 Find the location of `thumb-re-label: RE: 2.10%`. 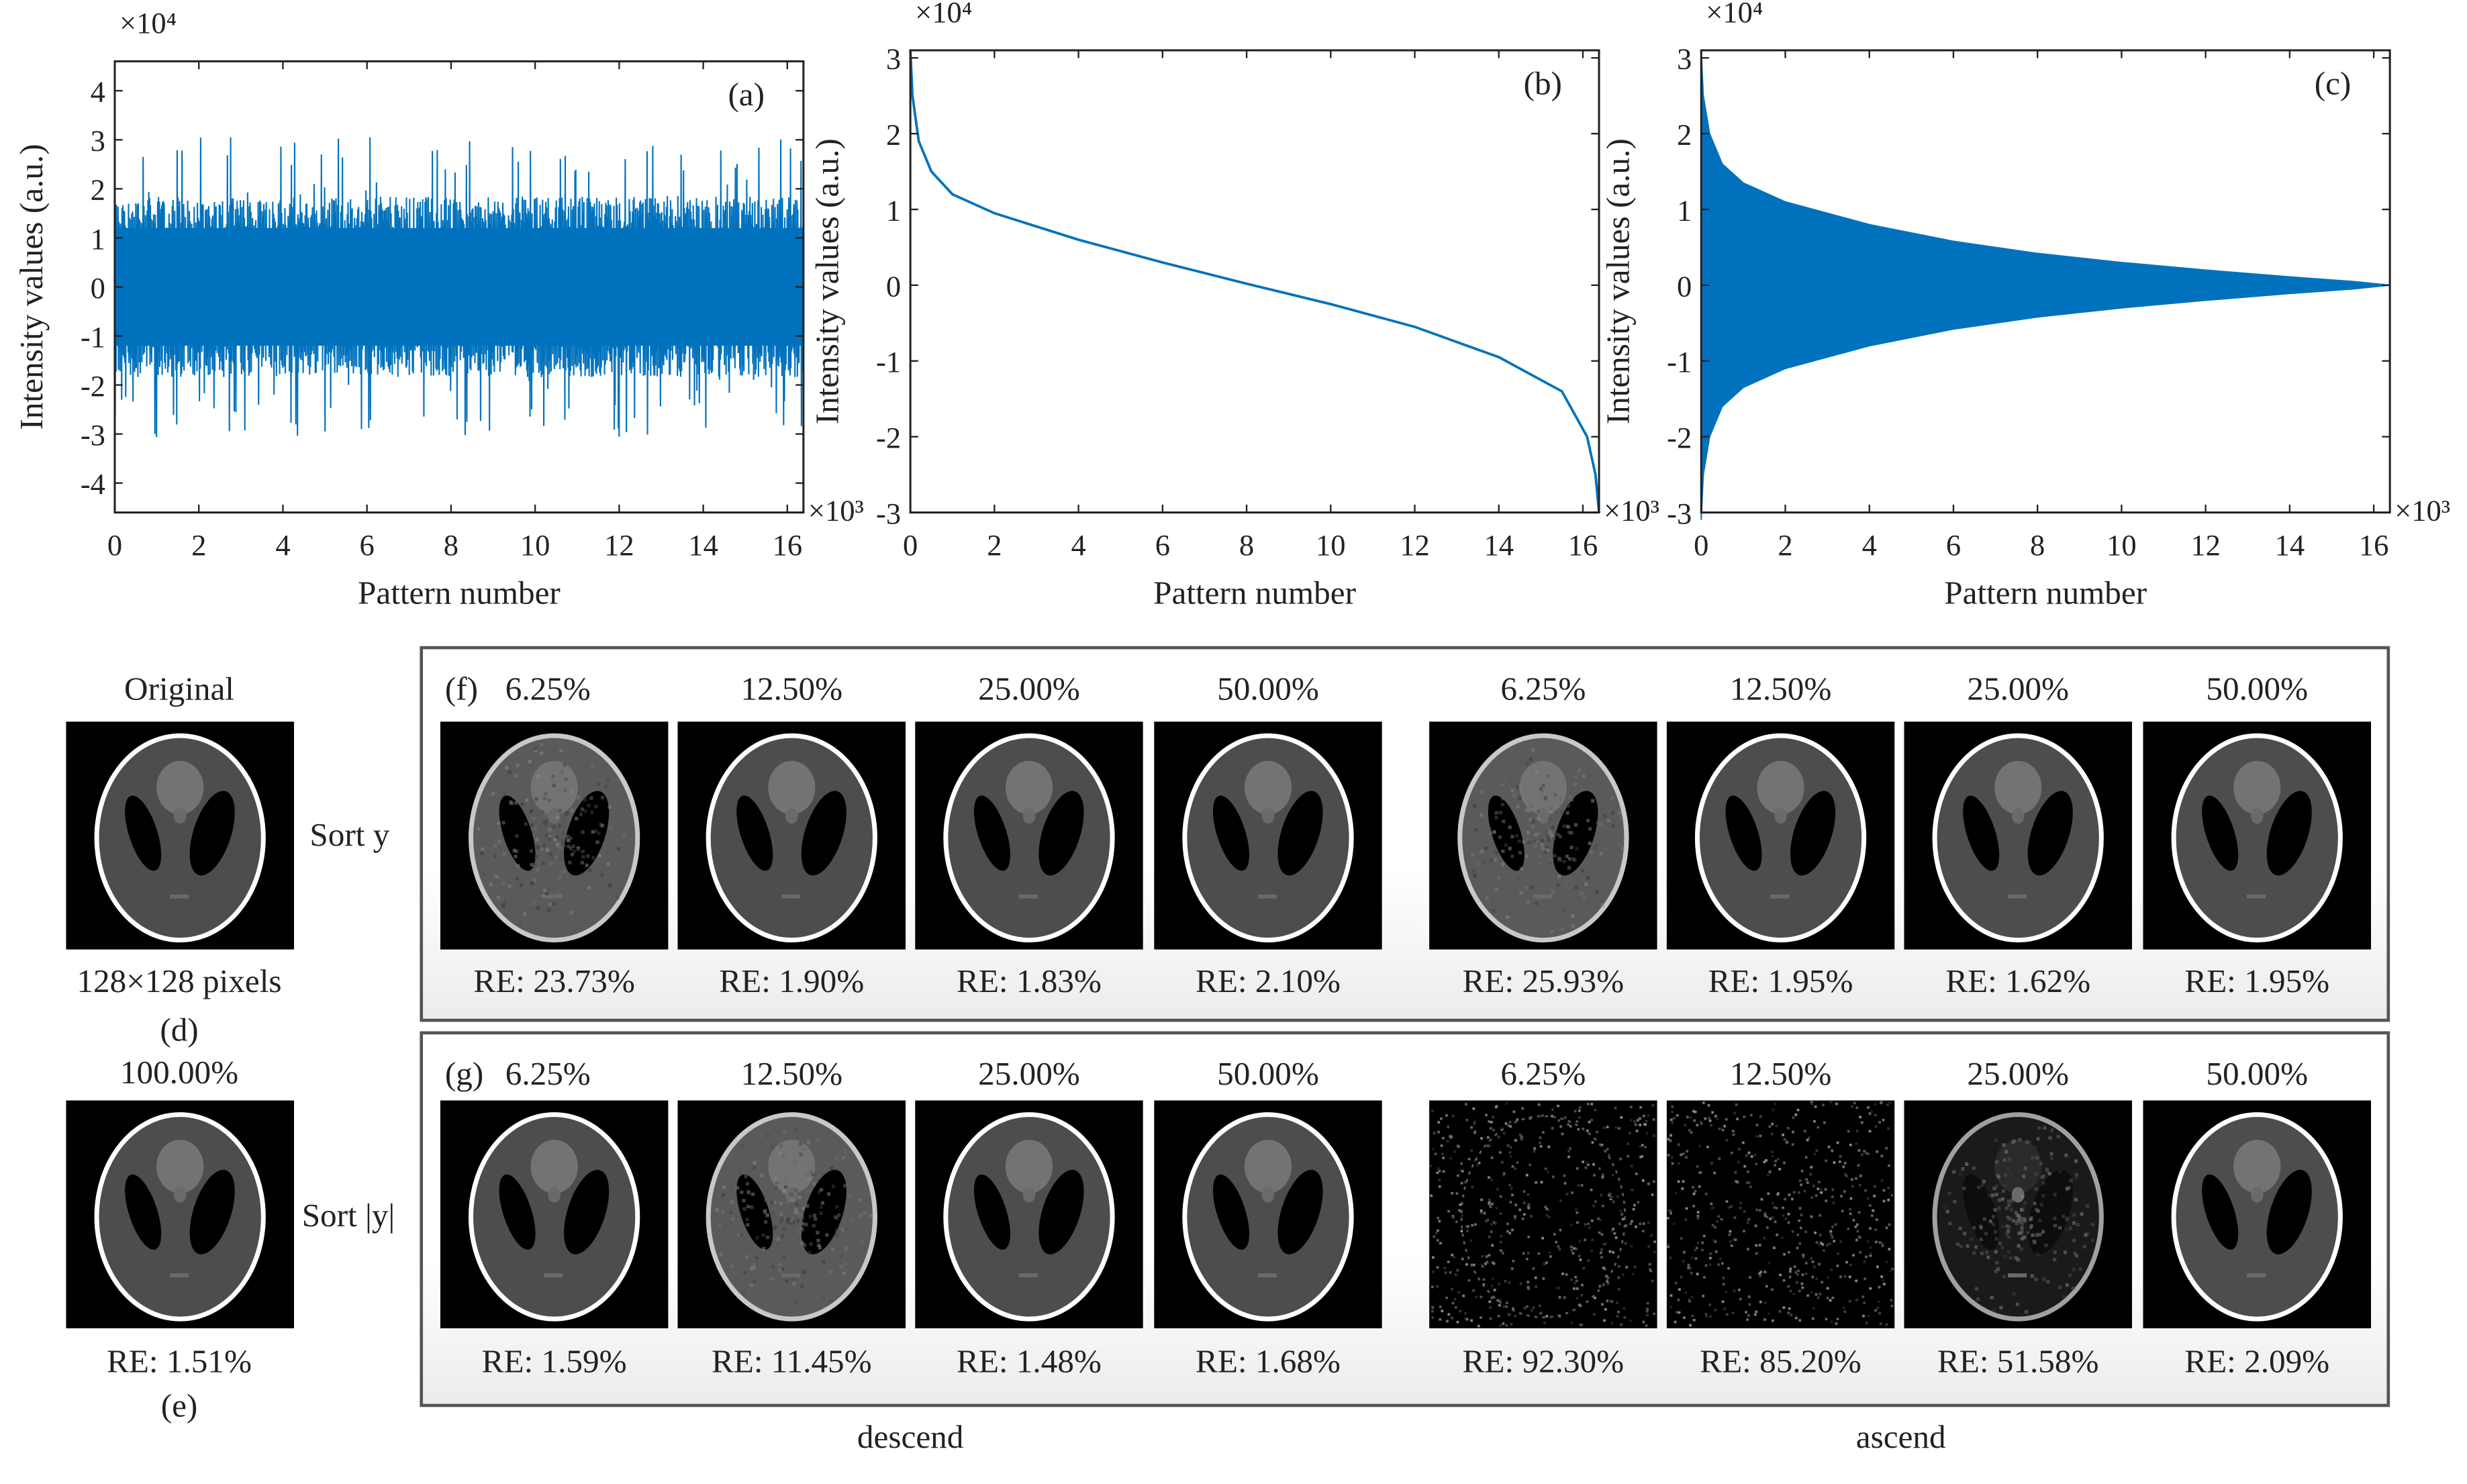

thumb-re-label: RE: 2.10% is located at coordinates (1268, 981).